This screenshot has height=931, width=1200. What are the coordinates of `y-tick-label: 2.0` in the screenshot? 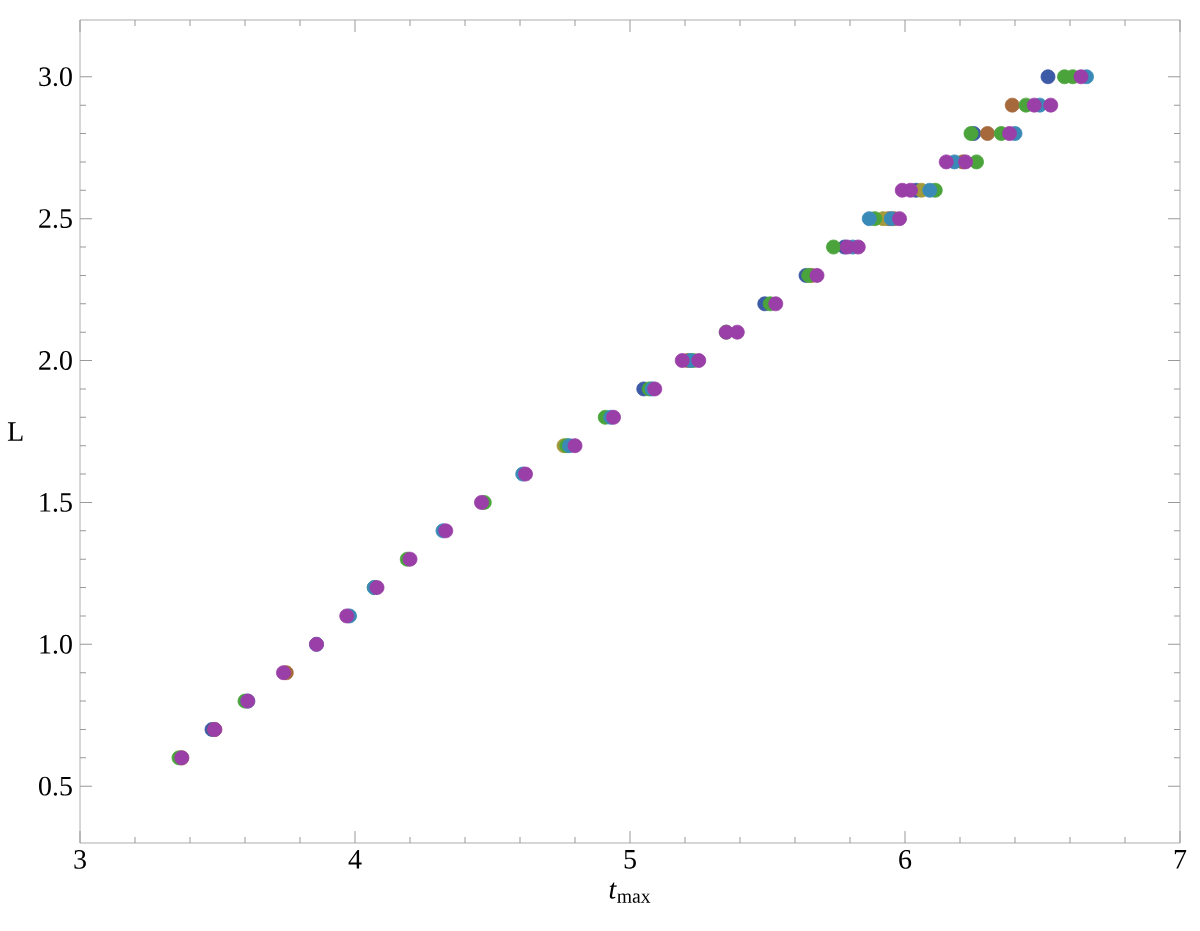 It's located at (55, 361).